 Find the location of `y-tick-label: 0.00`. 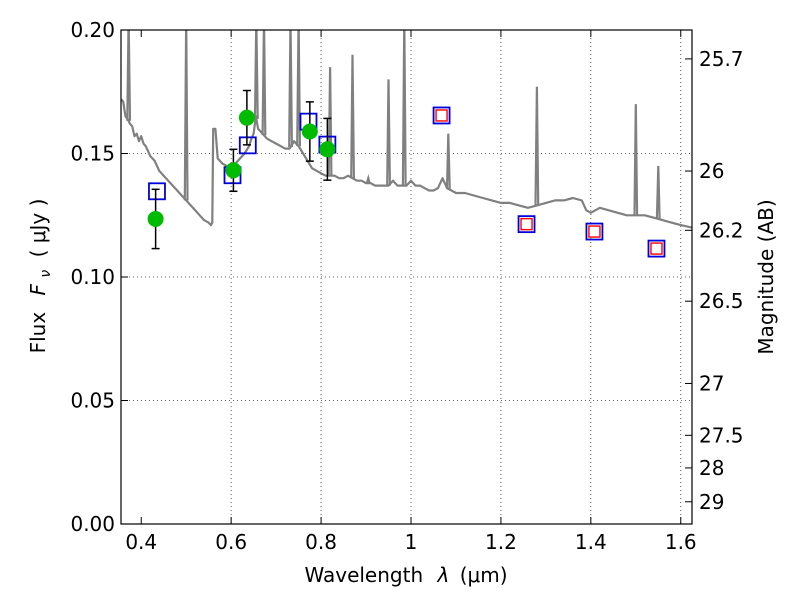

y-tick-label: 0.00 is located at coordinates (92, 524).